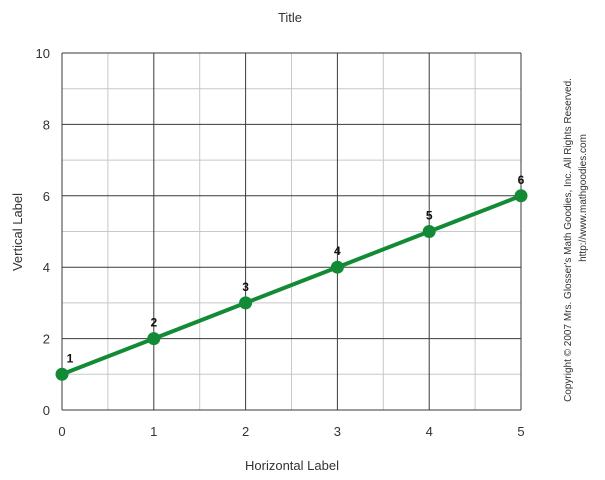  I want to click on data-label: 2, so click(153, 323).